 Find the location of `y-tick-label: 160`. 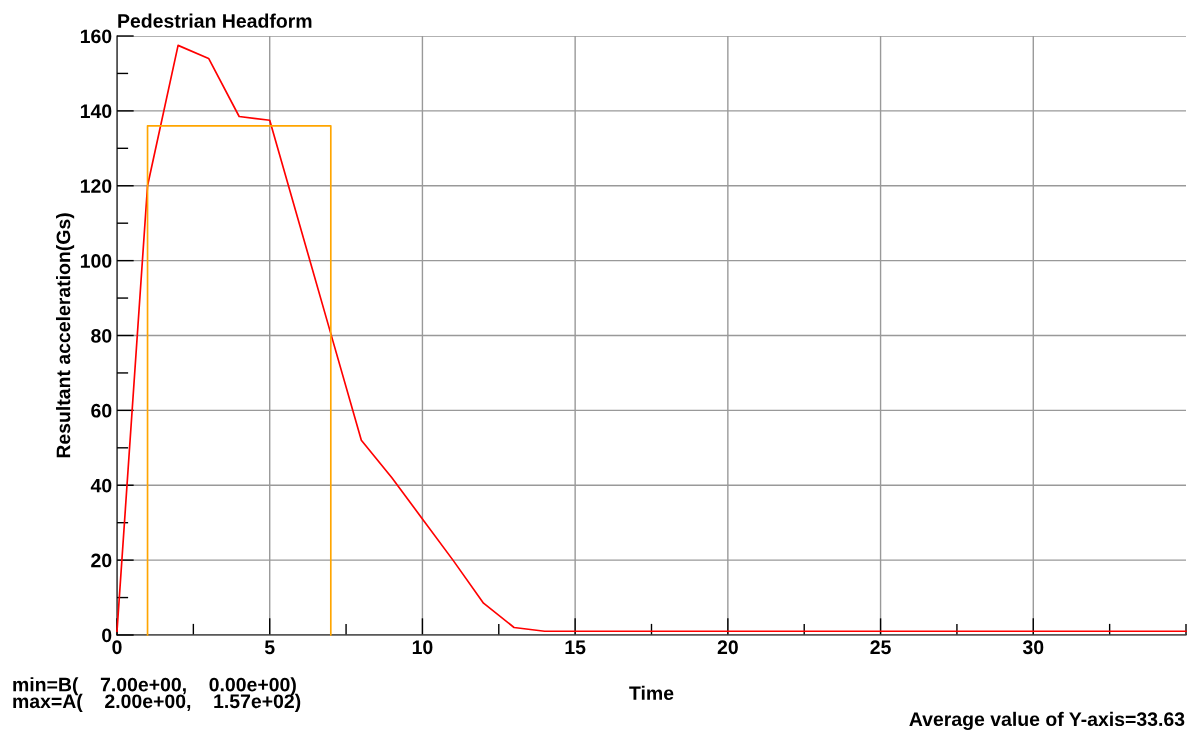

y-tick-label: 160 is located at coordinates (96, 36).